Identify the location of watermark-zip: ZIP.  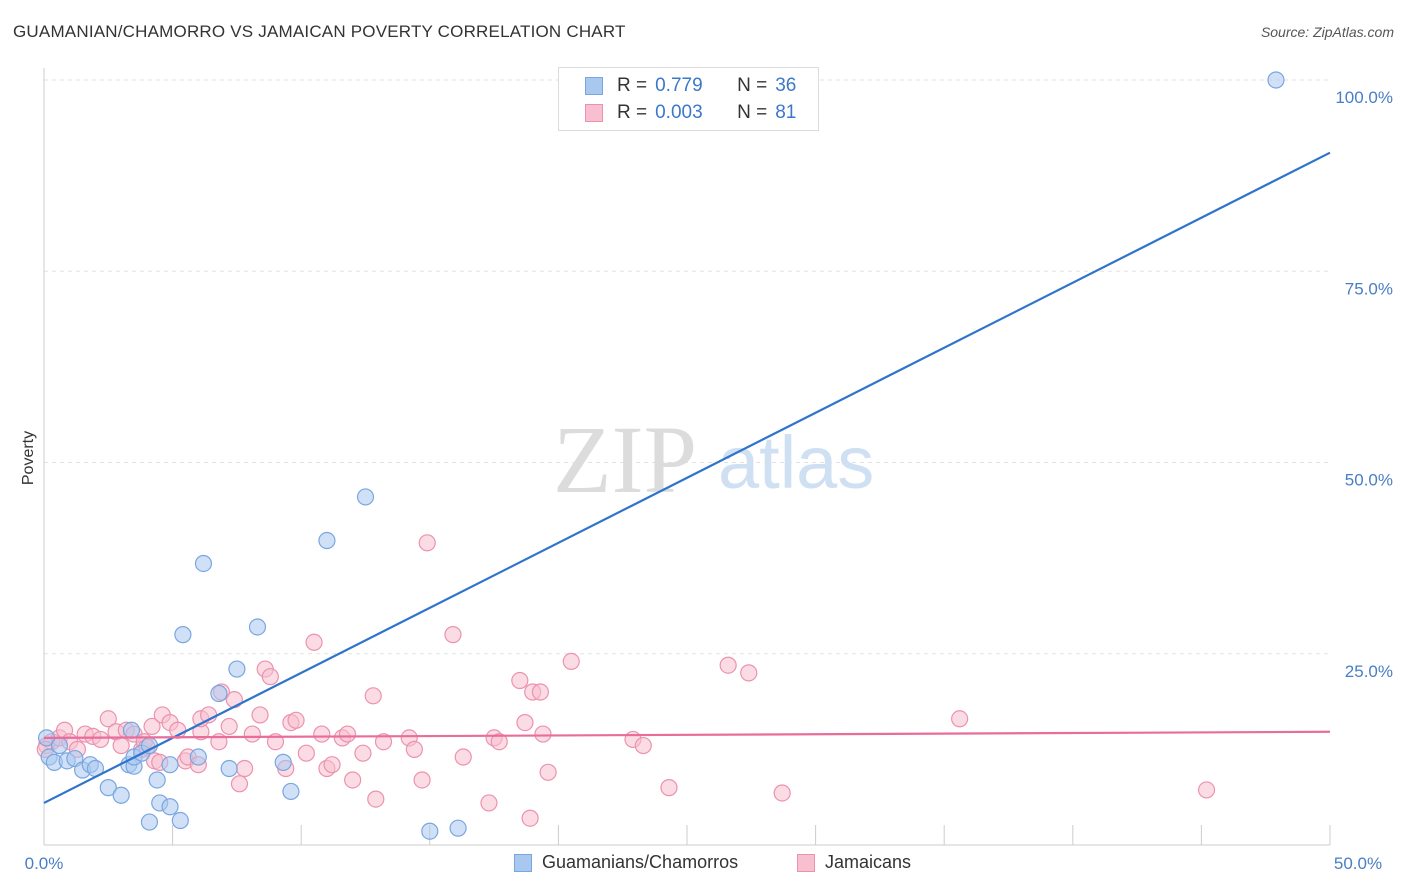
(625, 459).